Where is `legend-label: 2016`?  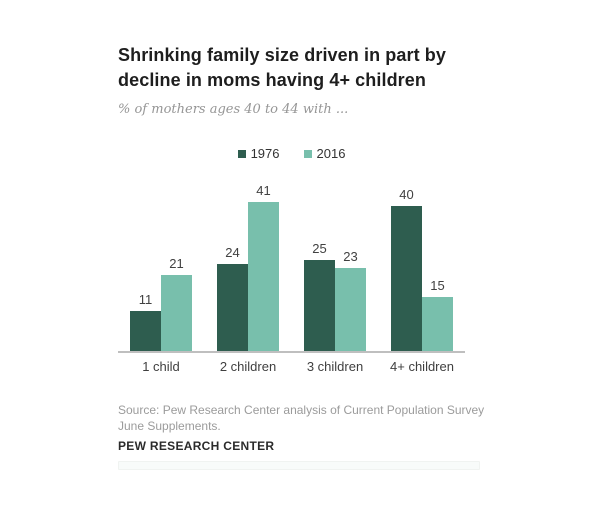
legend-label: 2016 is located at coordinates (331, 153).